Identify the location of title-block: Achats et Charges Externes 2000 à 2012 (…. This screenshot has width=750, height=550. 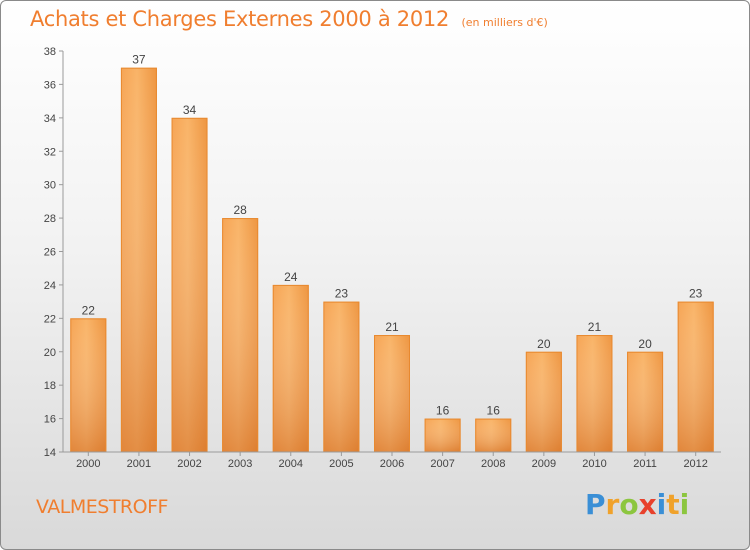
(289, 19).